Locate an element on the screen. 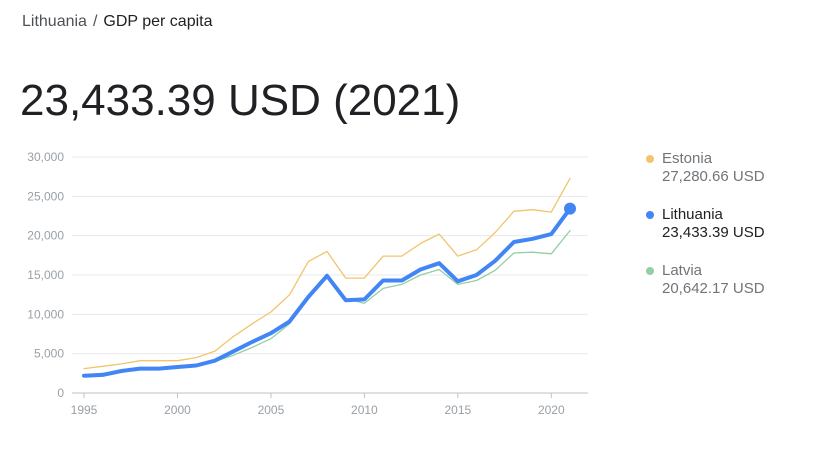 The height and width of the screenshot is (454, 814). legend-series-name: Estonia is located at coordinates (687, 158).